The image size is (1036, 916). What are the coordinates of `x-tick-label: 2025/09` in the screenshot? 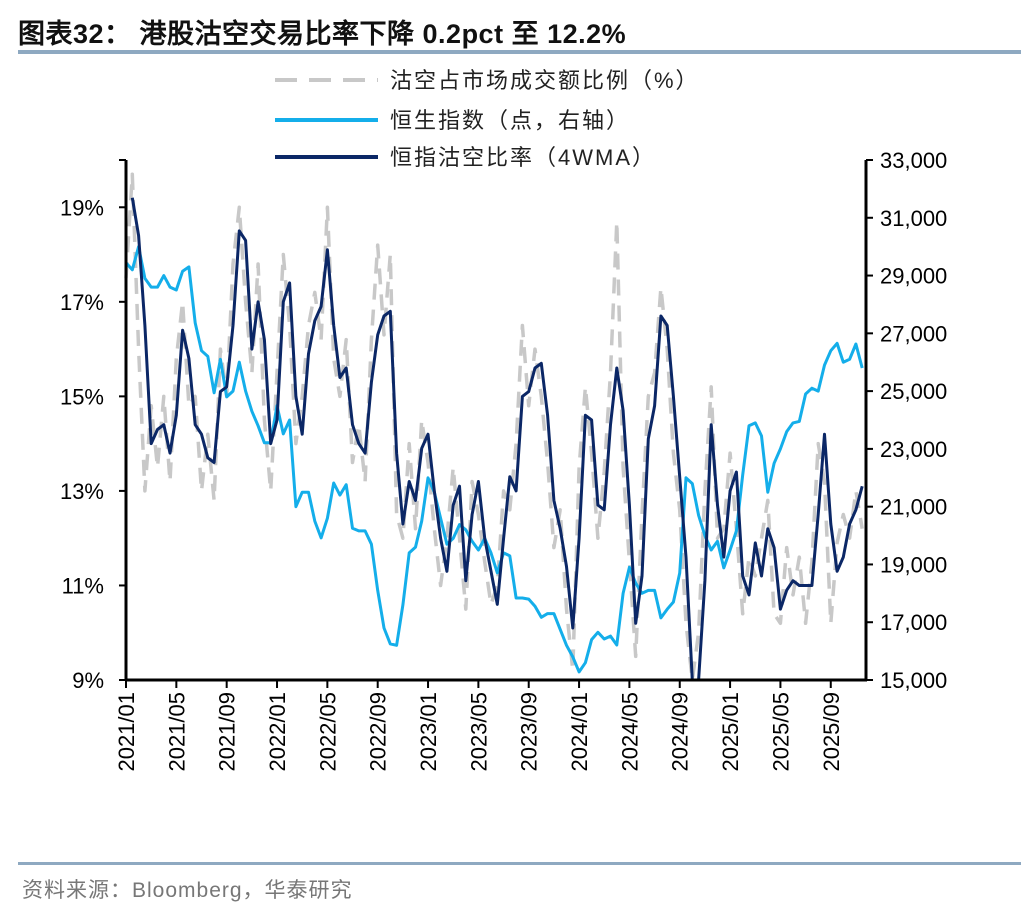 It's located at (831, 732).